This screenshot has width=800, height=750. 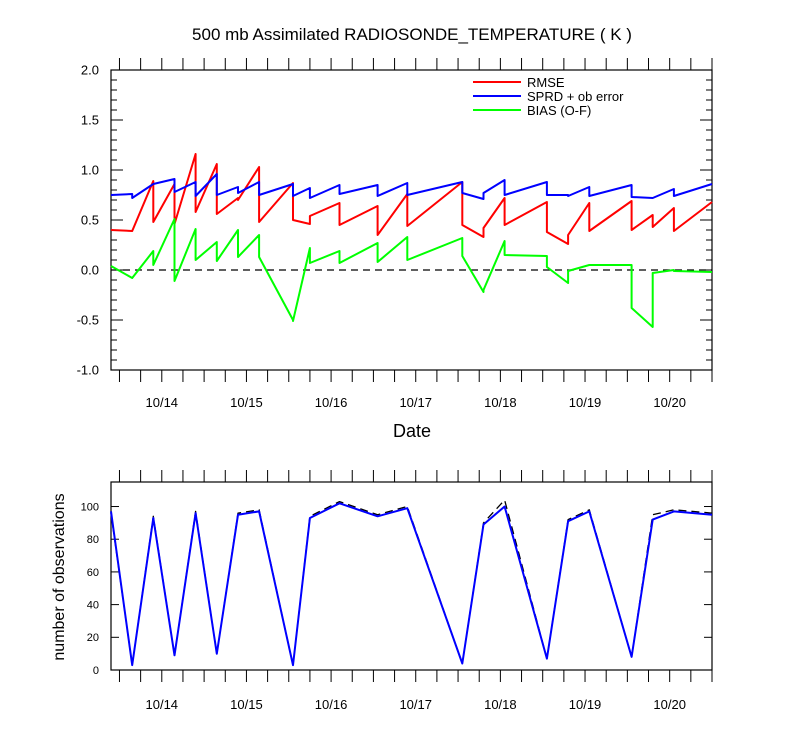 What do you see at coordinates (90, 120) in the screenshot?
I see `y-tick-label: 1.5` at bounding box center [90, 120].